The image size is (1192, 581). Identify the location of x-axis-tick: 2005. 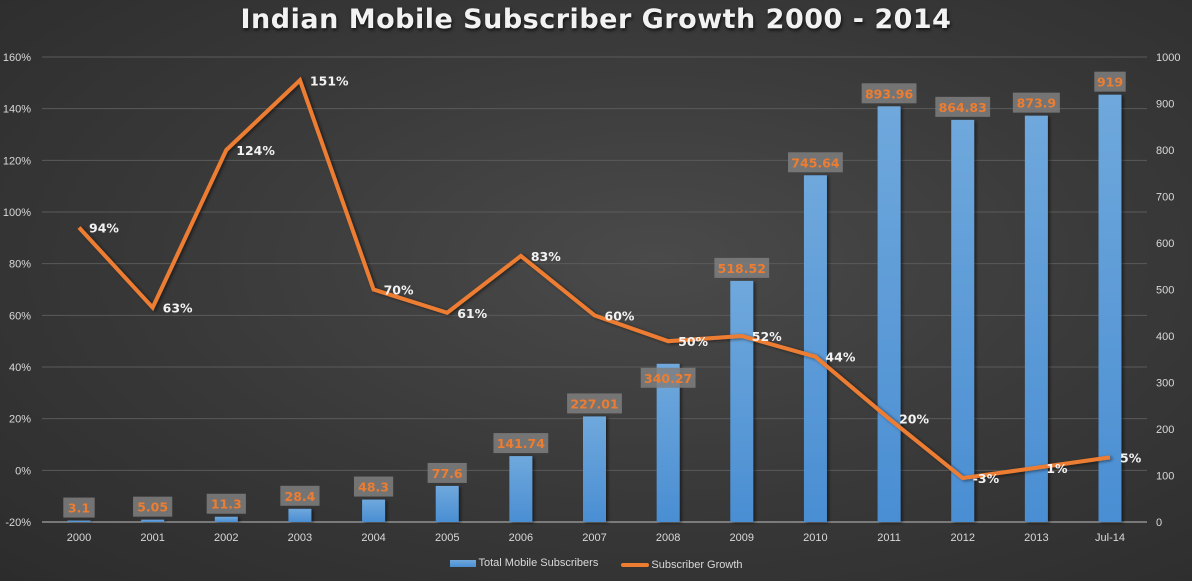
(447, 538).